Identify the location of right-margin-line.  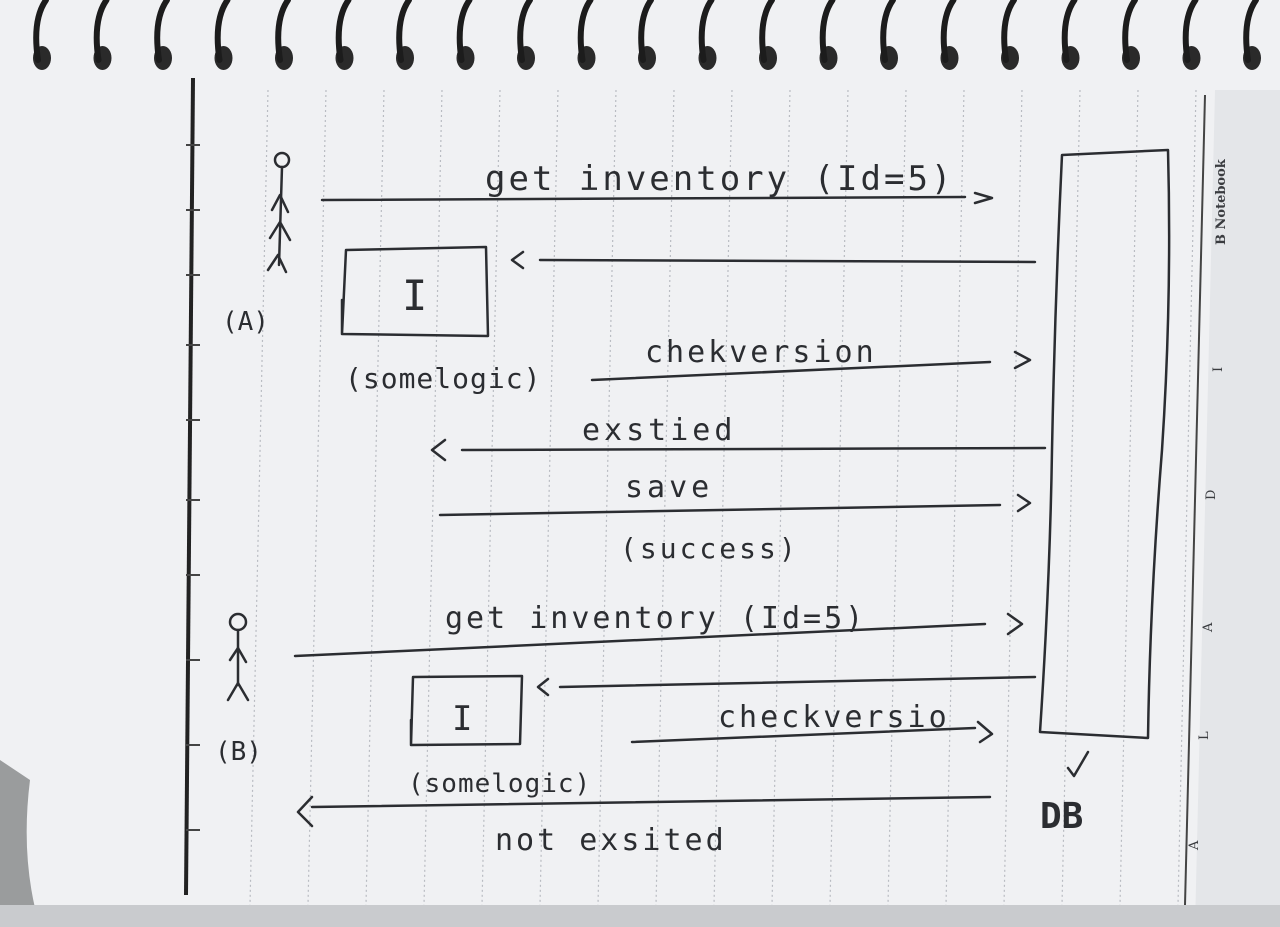
(1195, 500).